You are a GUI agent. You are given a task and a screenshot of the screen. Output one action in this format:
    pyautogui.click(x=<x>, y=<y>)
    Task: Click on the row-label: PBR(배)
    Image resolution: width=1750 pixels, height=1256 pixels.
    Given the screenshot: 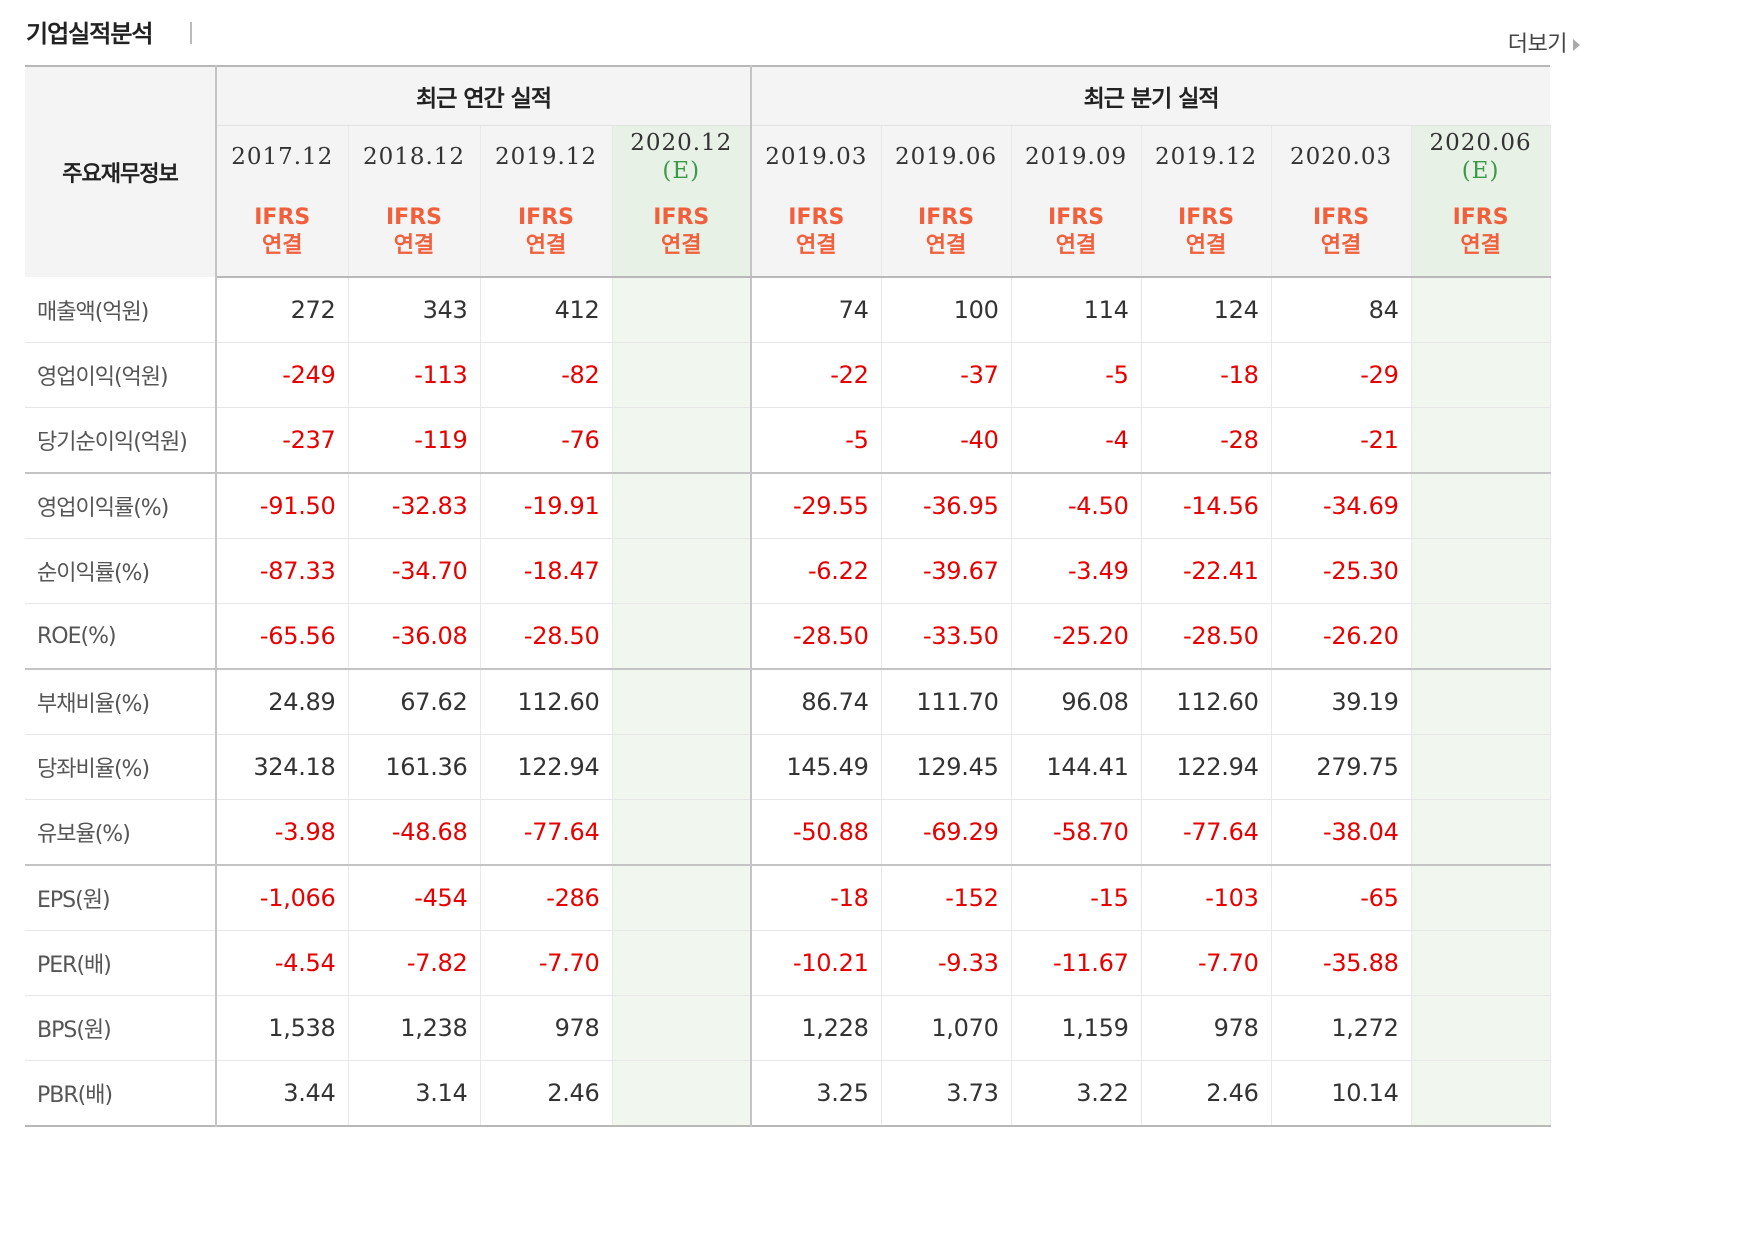 What is the action you would take?
    pyautogui.click(x=121, y=1093)
    